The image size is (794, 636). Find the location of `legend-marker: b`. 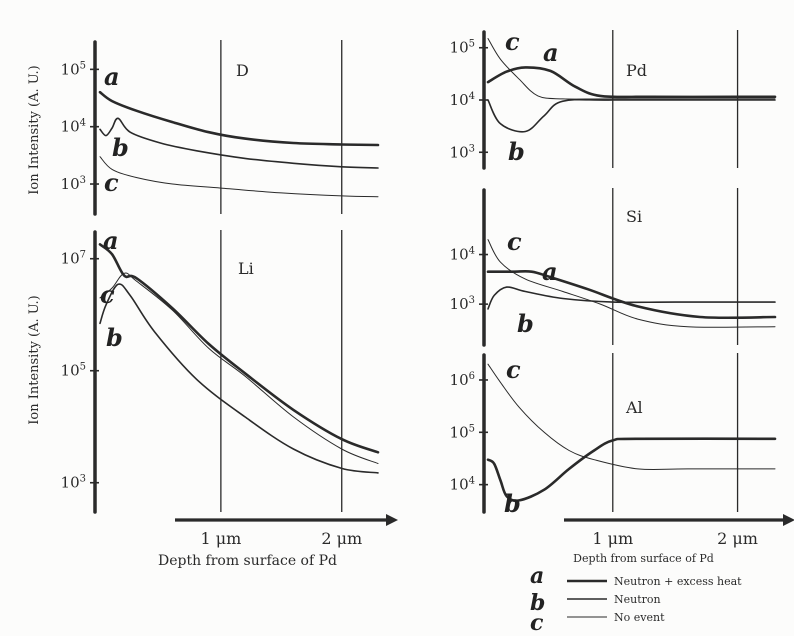

legend-marker: b is located at coordinates (537, 603).